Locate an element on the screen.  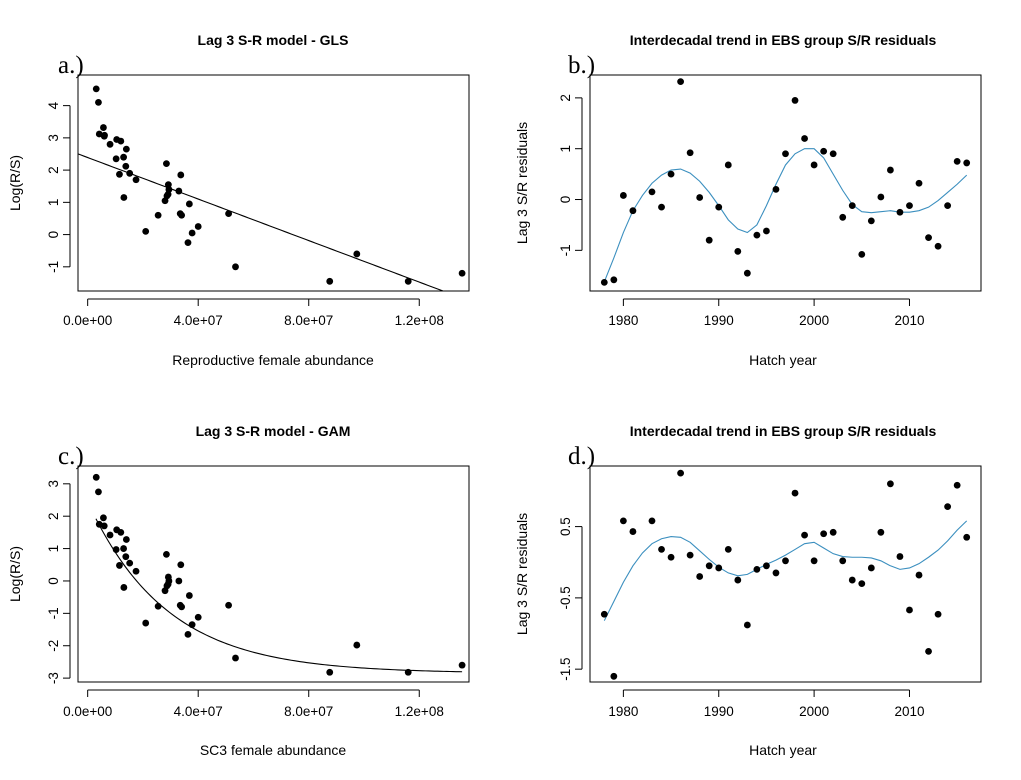
panel-c-y-tick-label: -1 is located at coordinates (53, 613).